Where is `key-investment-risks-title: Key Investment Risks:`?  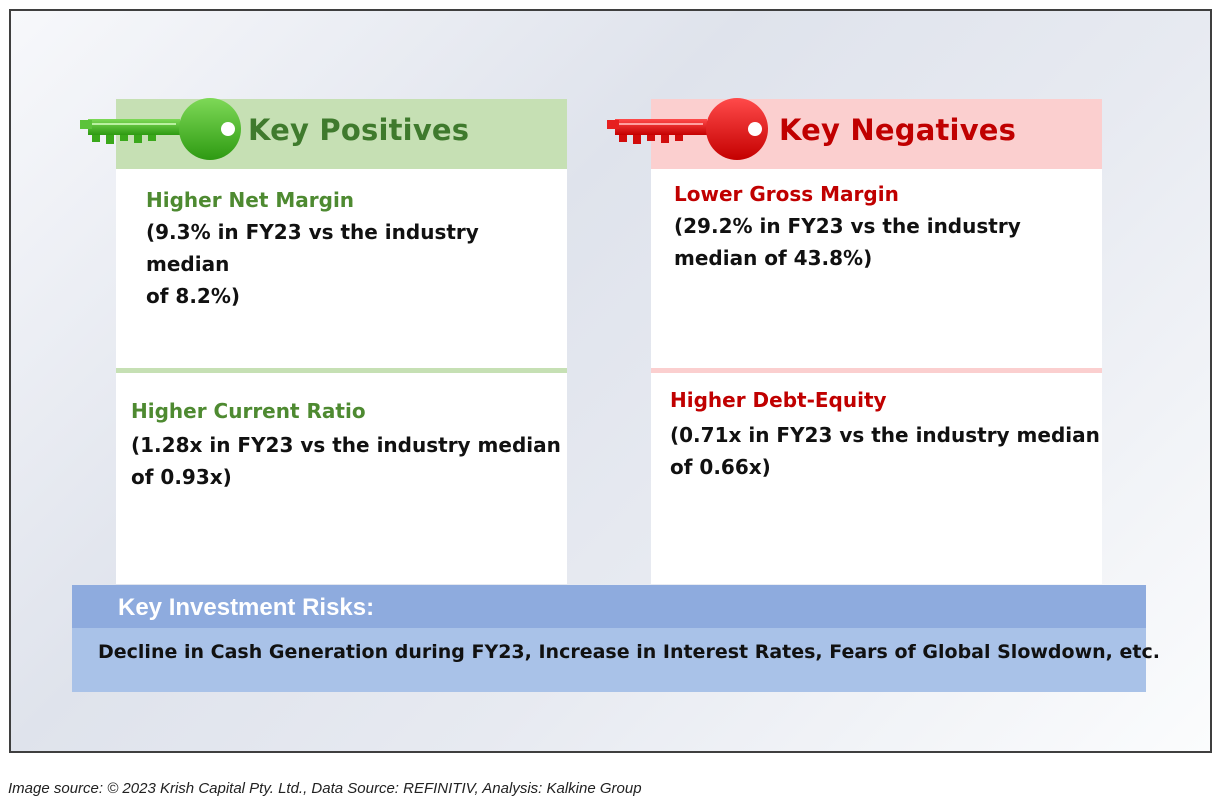 key-investment-risks-title: Key Investment Risks: is located at coordinates (246, 607).